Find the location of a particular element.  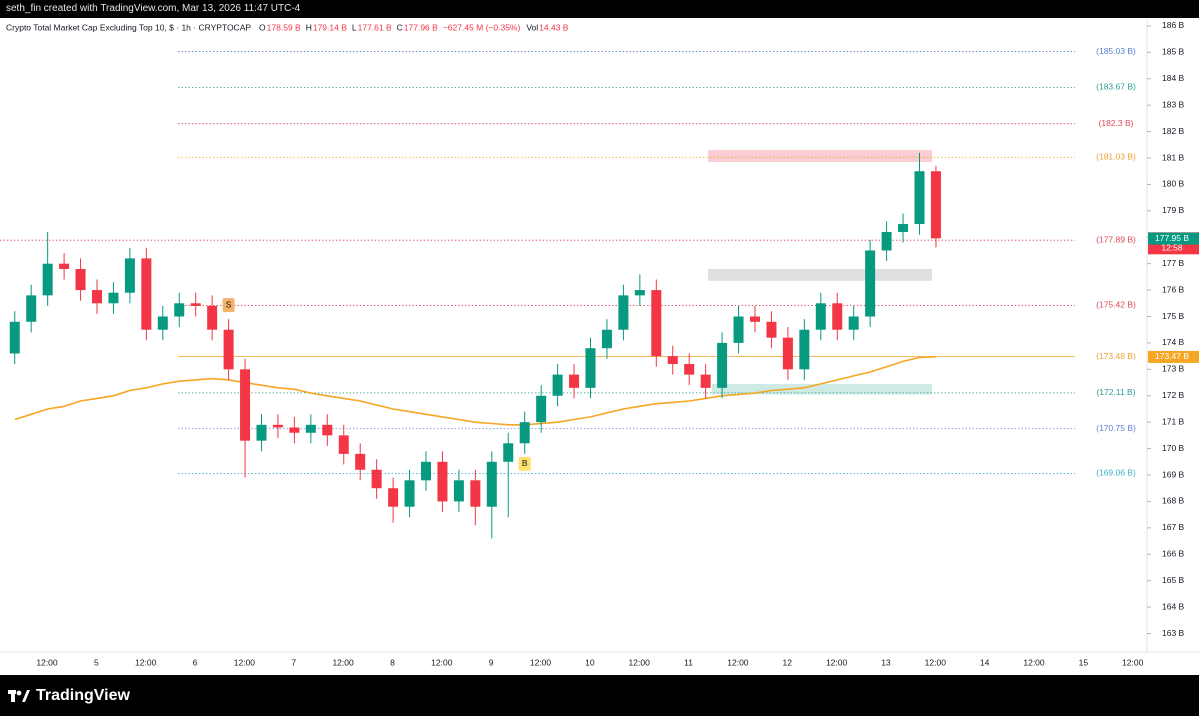

y-tick-label: 170 B is located at coordinates (1173, 448).